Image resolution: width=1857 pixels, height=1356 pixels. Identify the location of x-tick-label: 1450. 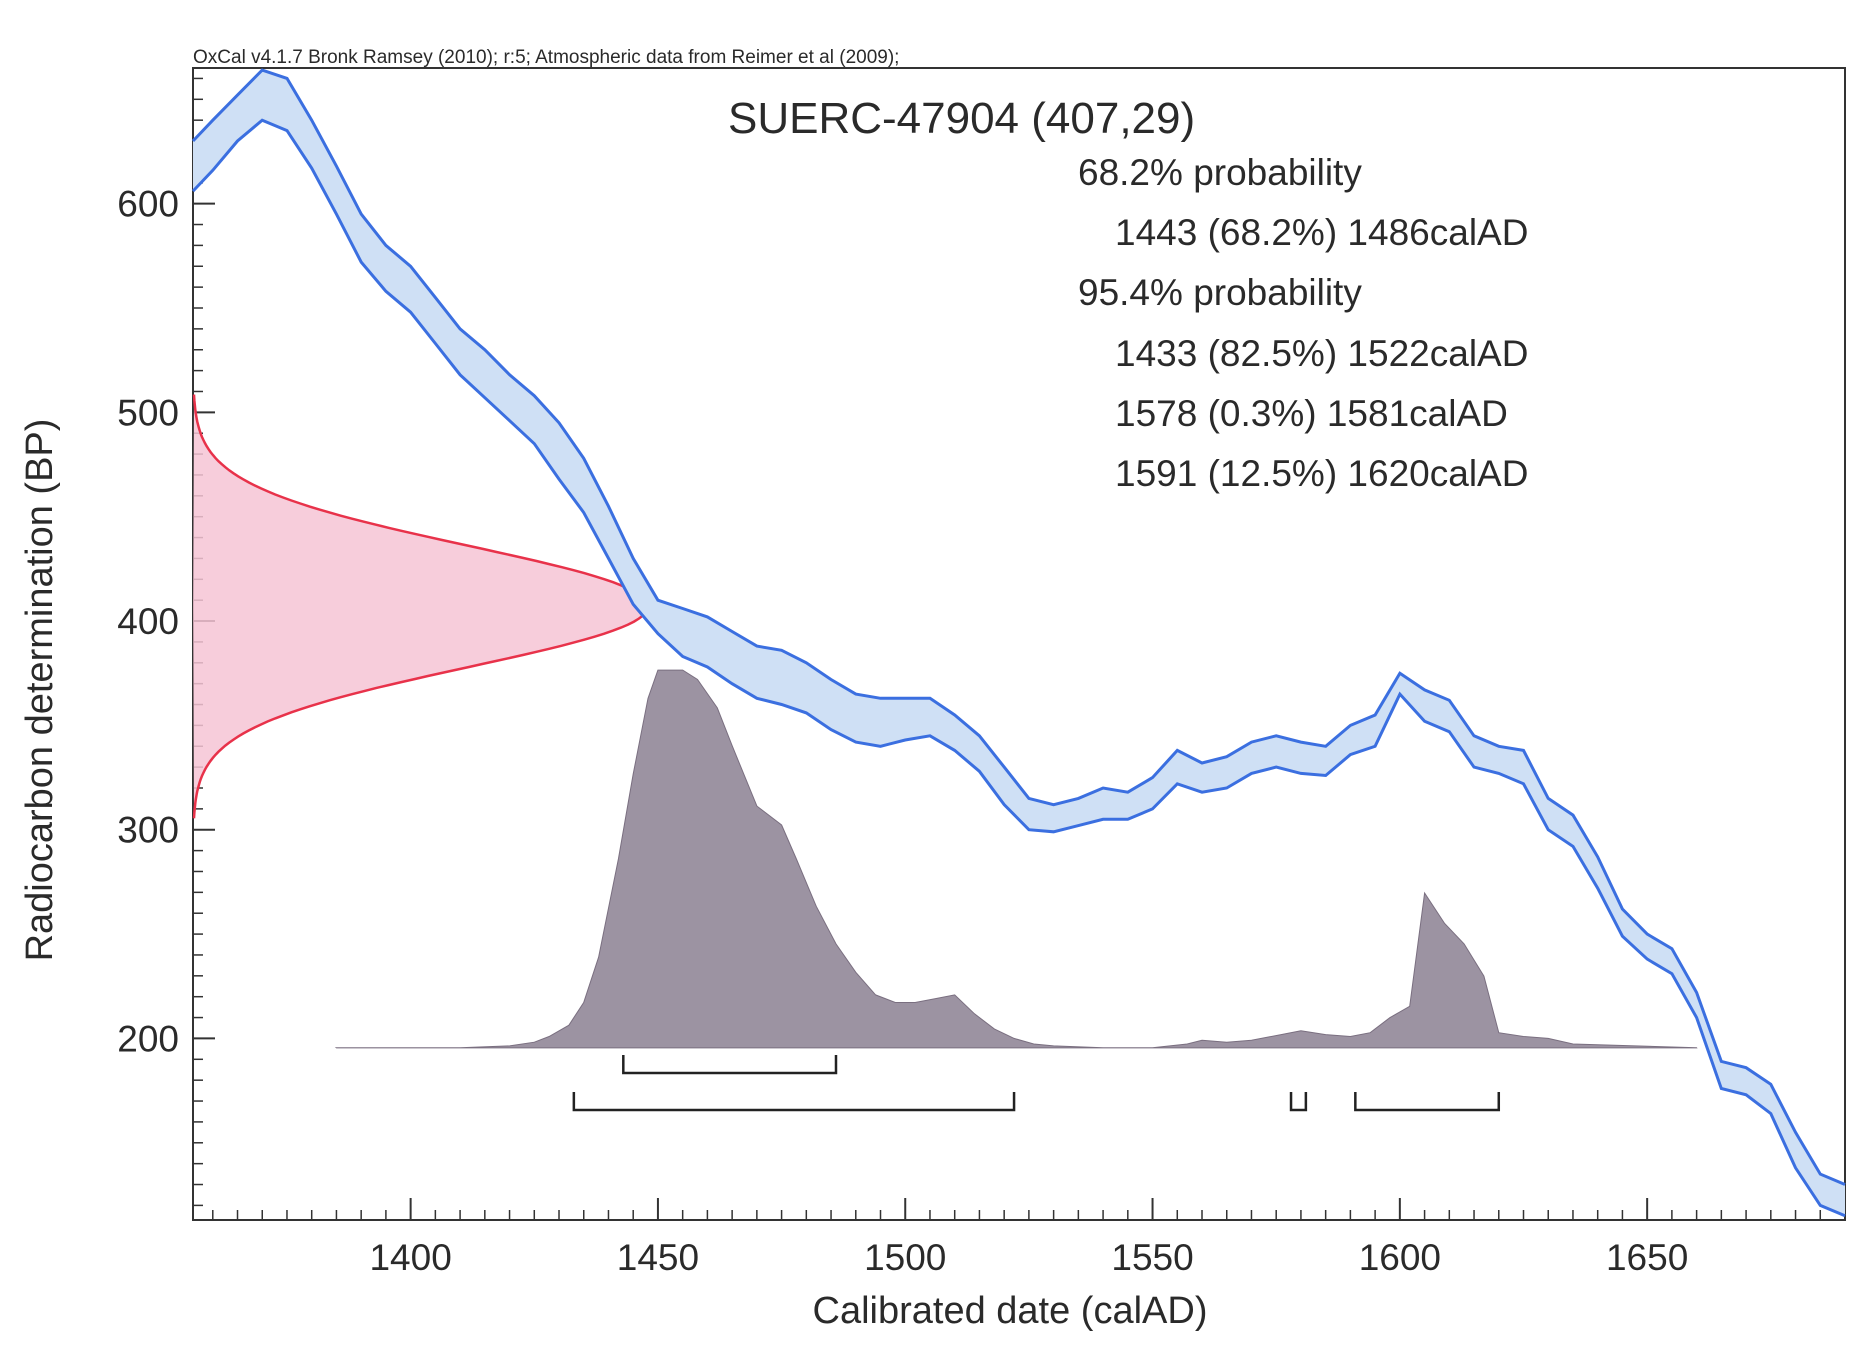
(658, 1257).